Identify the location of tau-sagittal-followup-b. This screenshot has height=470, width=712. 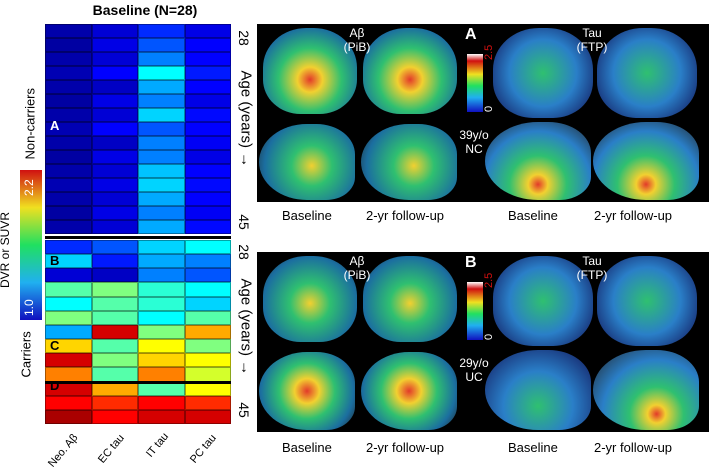
(646, 390).